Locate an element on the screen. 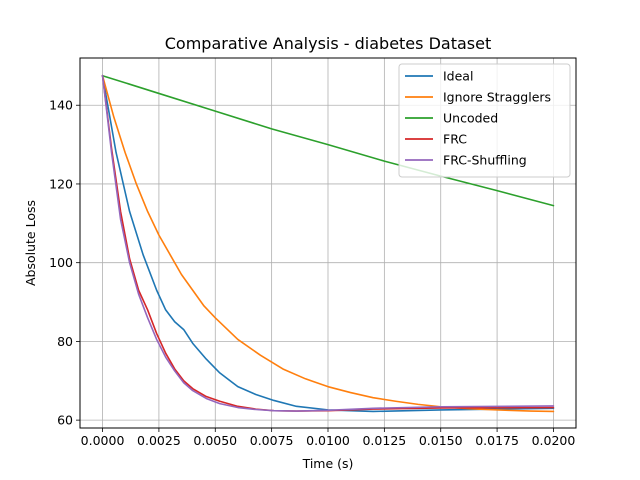 The image size is (640, 480). legend-label-ideal: Ideal is located at coordinates (458, 76).